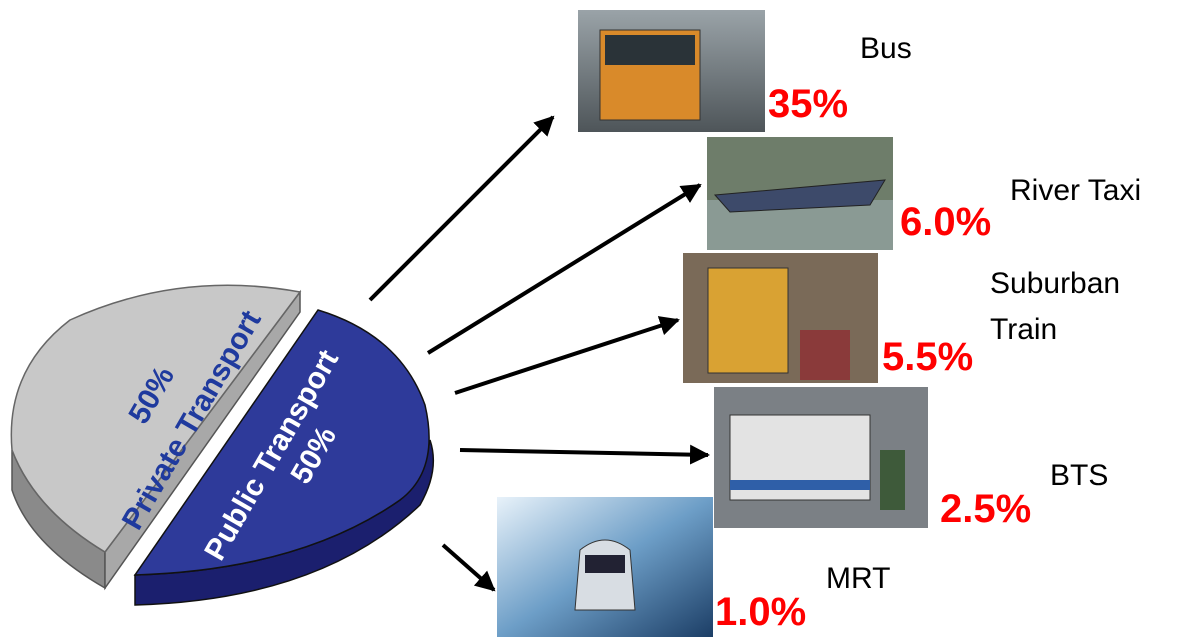 Image resolution: width=1196 pixels, height=640 pixels. What do you see at coordinates (780, 318) in the screenshot?
I see `photo-suburban-train` at bounding box center [780, 318].